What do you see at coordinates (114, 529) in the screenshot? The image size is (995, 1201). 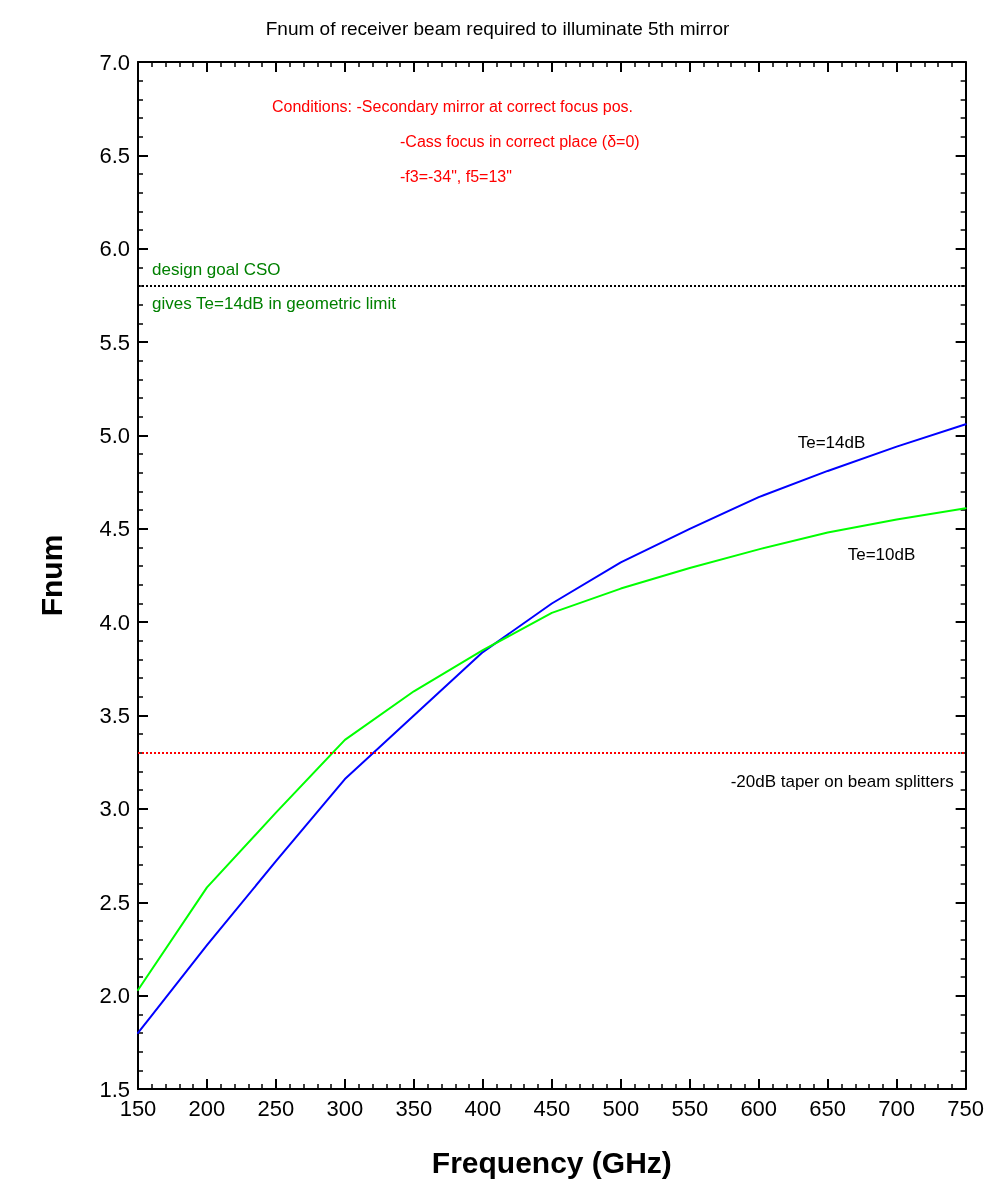 I see `y-tick-label: 4.5` at bounding box center [114, 529].